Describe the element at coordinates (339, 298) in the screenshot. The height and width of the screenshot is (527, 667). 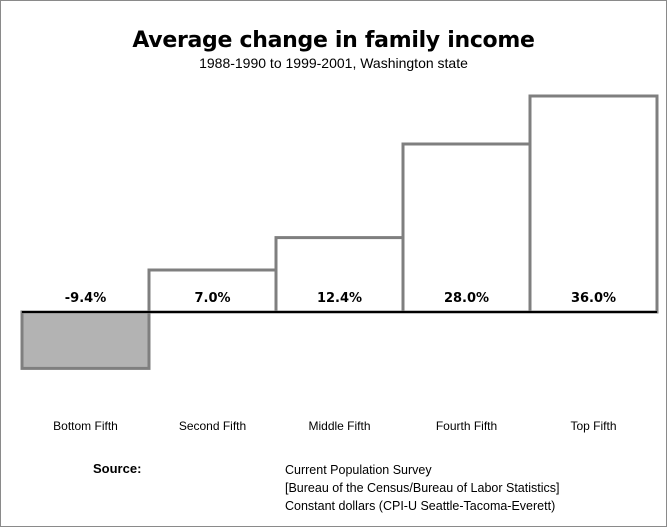
I see `data-label: 12.4%` at that location.